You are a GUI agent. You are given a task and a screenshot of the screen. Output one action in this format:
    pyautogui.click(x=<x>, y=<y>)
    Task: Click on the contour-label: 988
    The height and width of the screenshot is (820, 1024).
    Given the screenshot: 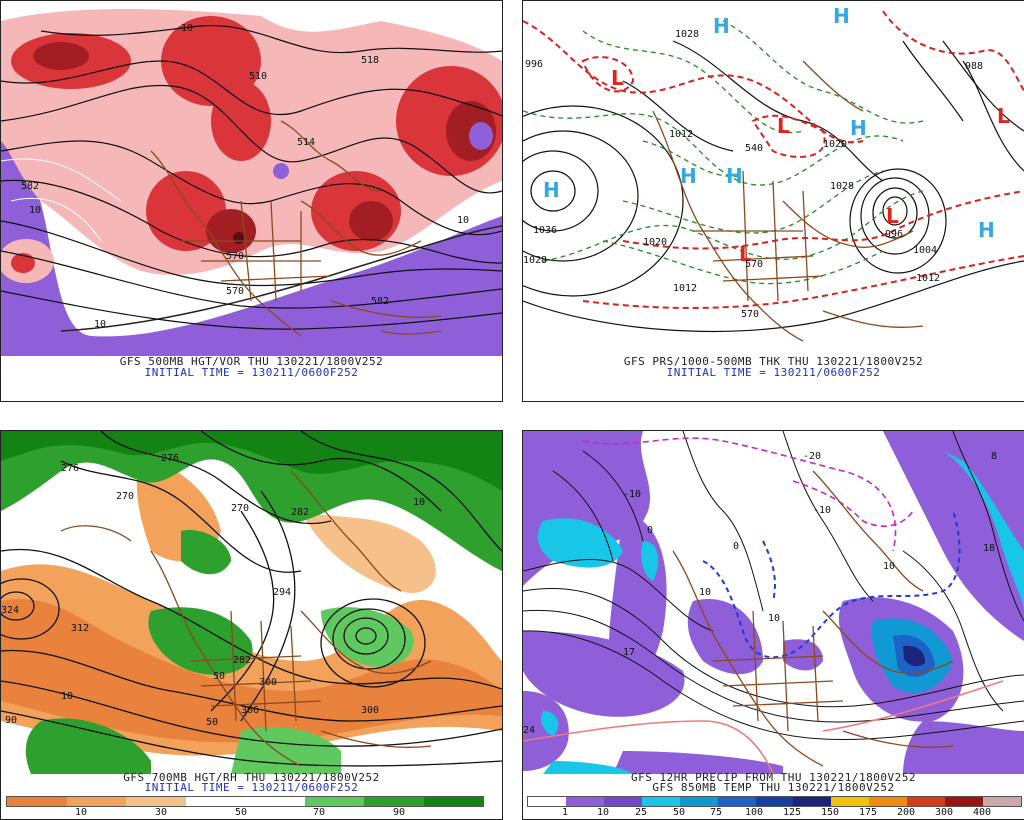 What is the action you would take?
    pyautogui.click(x=974, y=66)
    